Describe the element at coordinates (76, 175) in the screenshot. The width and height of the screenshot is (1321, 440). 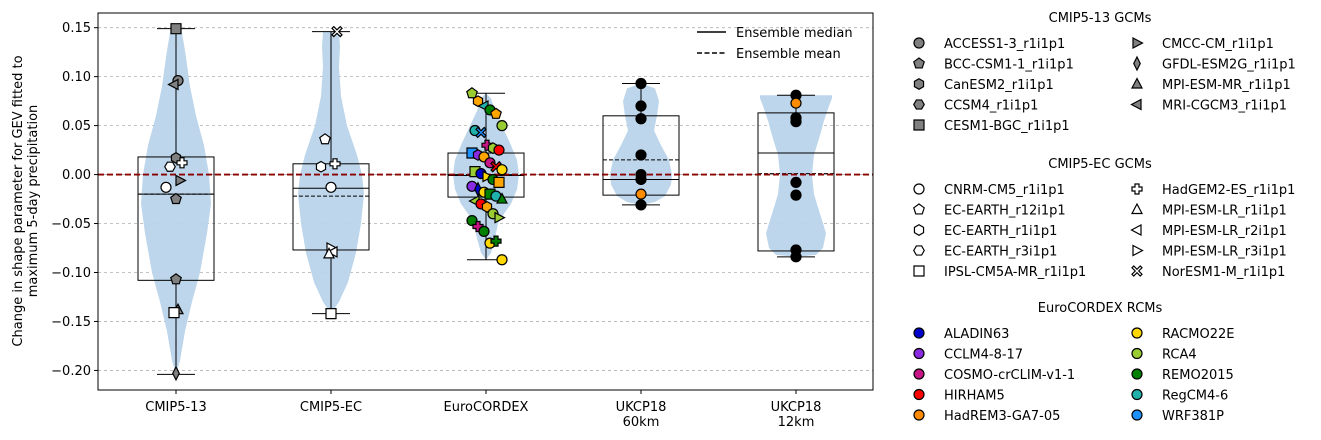
I see `y-tick-label: 0.00` at that location.